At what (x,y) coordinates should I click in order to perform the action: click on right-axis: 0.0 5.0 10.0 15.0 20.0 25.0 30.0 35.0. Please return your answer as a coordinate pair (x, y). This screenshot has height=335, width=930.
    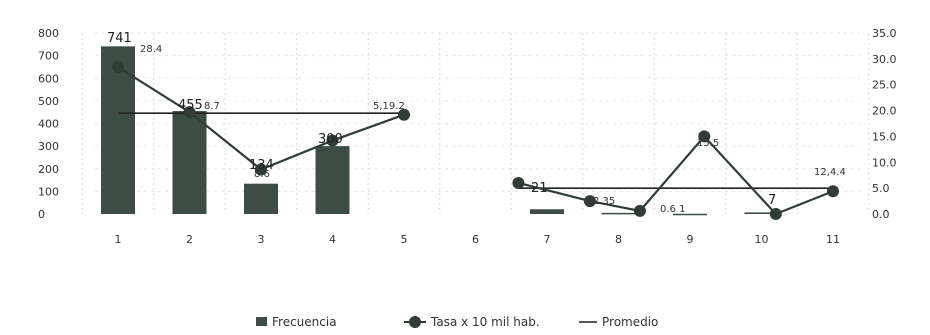
    Looking at the image, I should click on (884, 124).